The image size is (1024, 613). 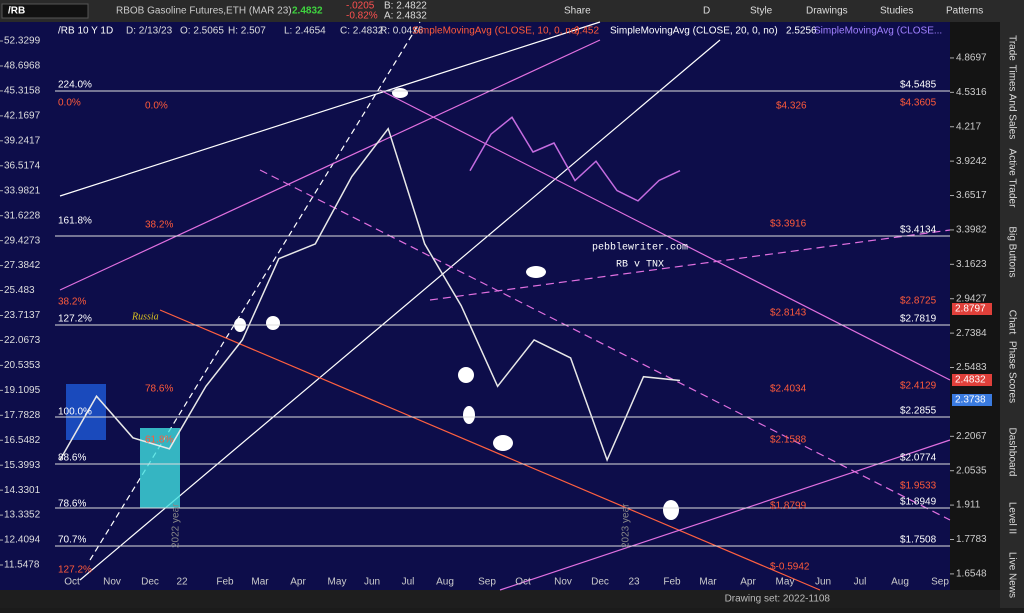 I want to click on level-label: $2.8725, so click(x=918, y=301).